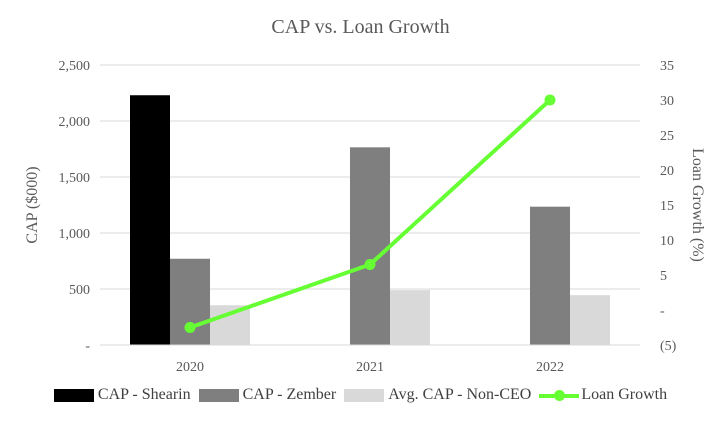 The width and height of the screenshot is (721, 432). I want to click on legend-label-zember: CAP - Zember, so click(289, 394).